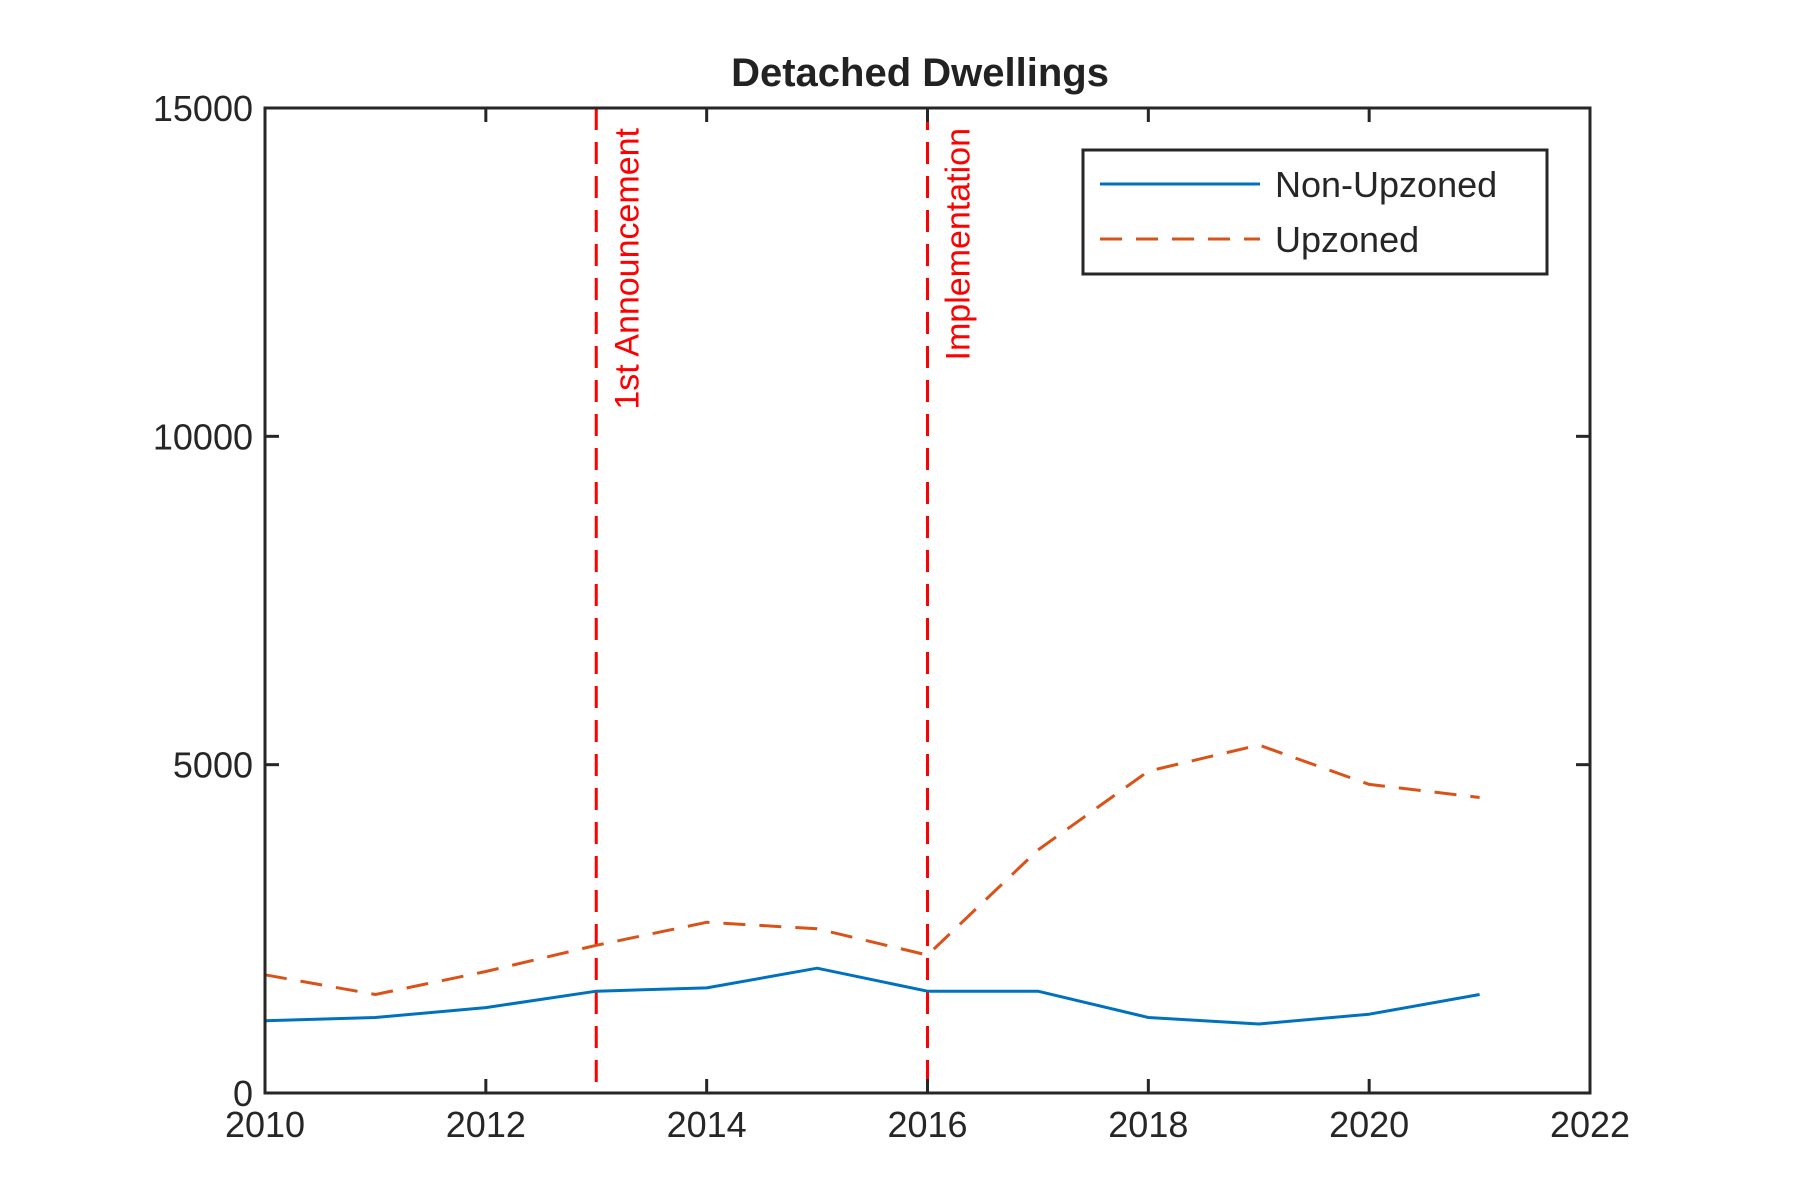 This screenshot has height=1200, width=1800. What do you see at coordinates (265, 1124) in the screenshot?
I see `x-tick-label: 2010` at bounding box center [265, 1124].